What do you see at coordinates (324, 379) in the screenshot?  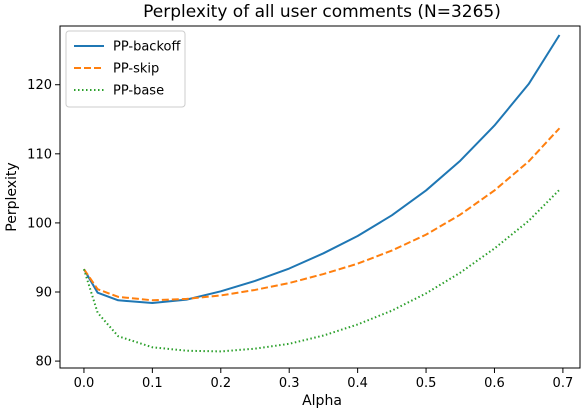 I see `x-axis: 0.0 0.1 0.2 0.3 0.4 0.5 0.6 0.7` at bounding box center [324, 379].